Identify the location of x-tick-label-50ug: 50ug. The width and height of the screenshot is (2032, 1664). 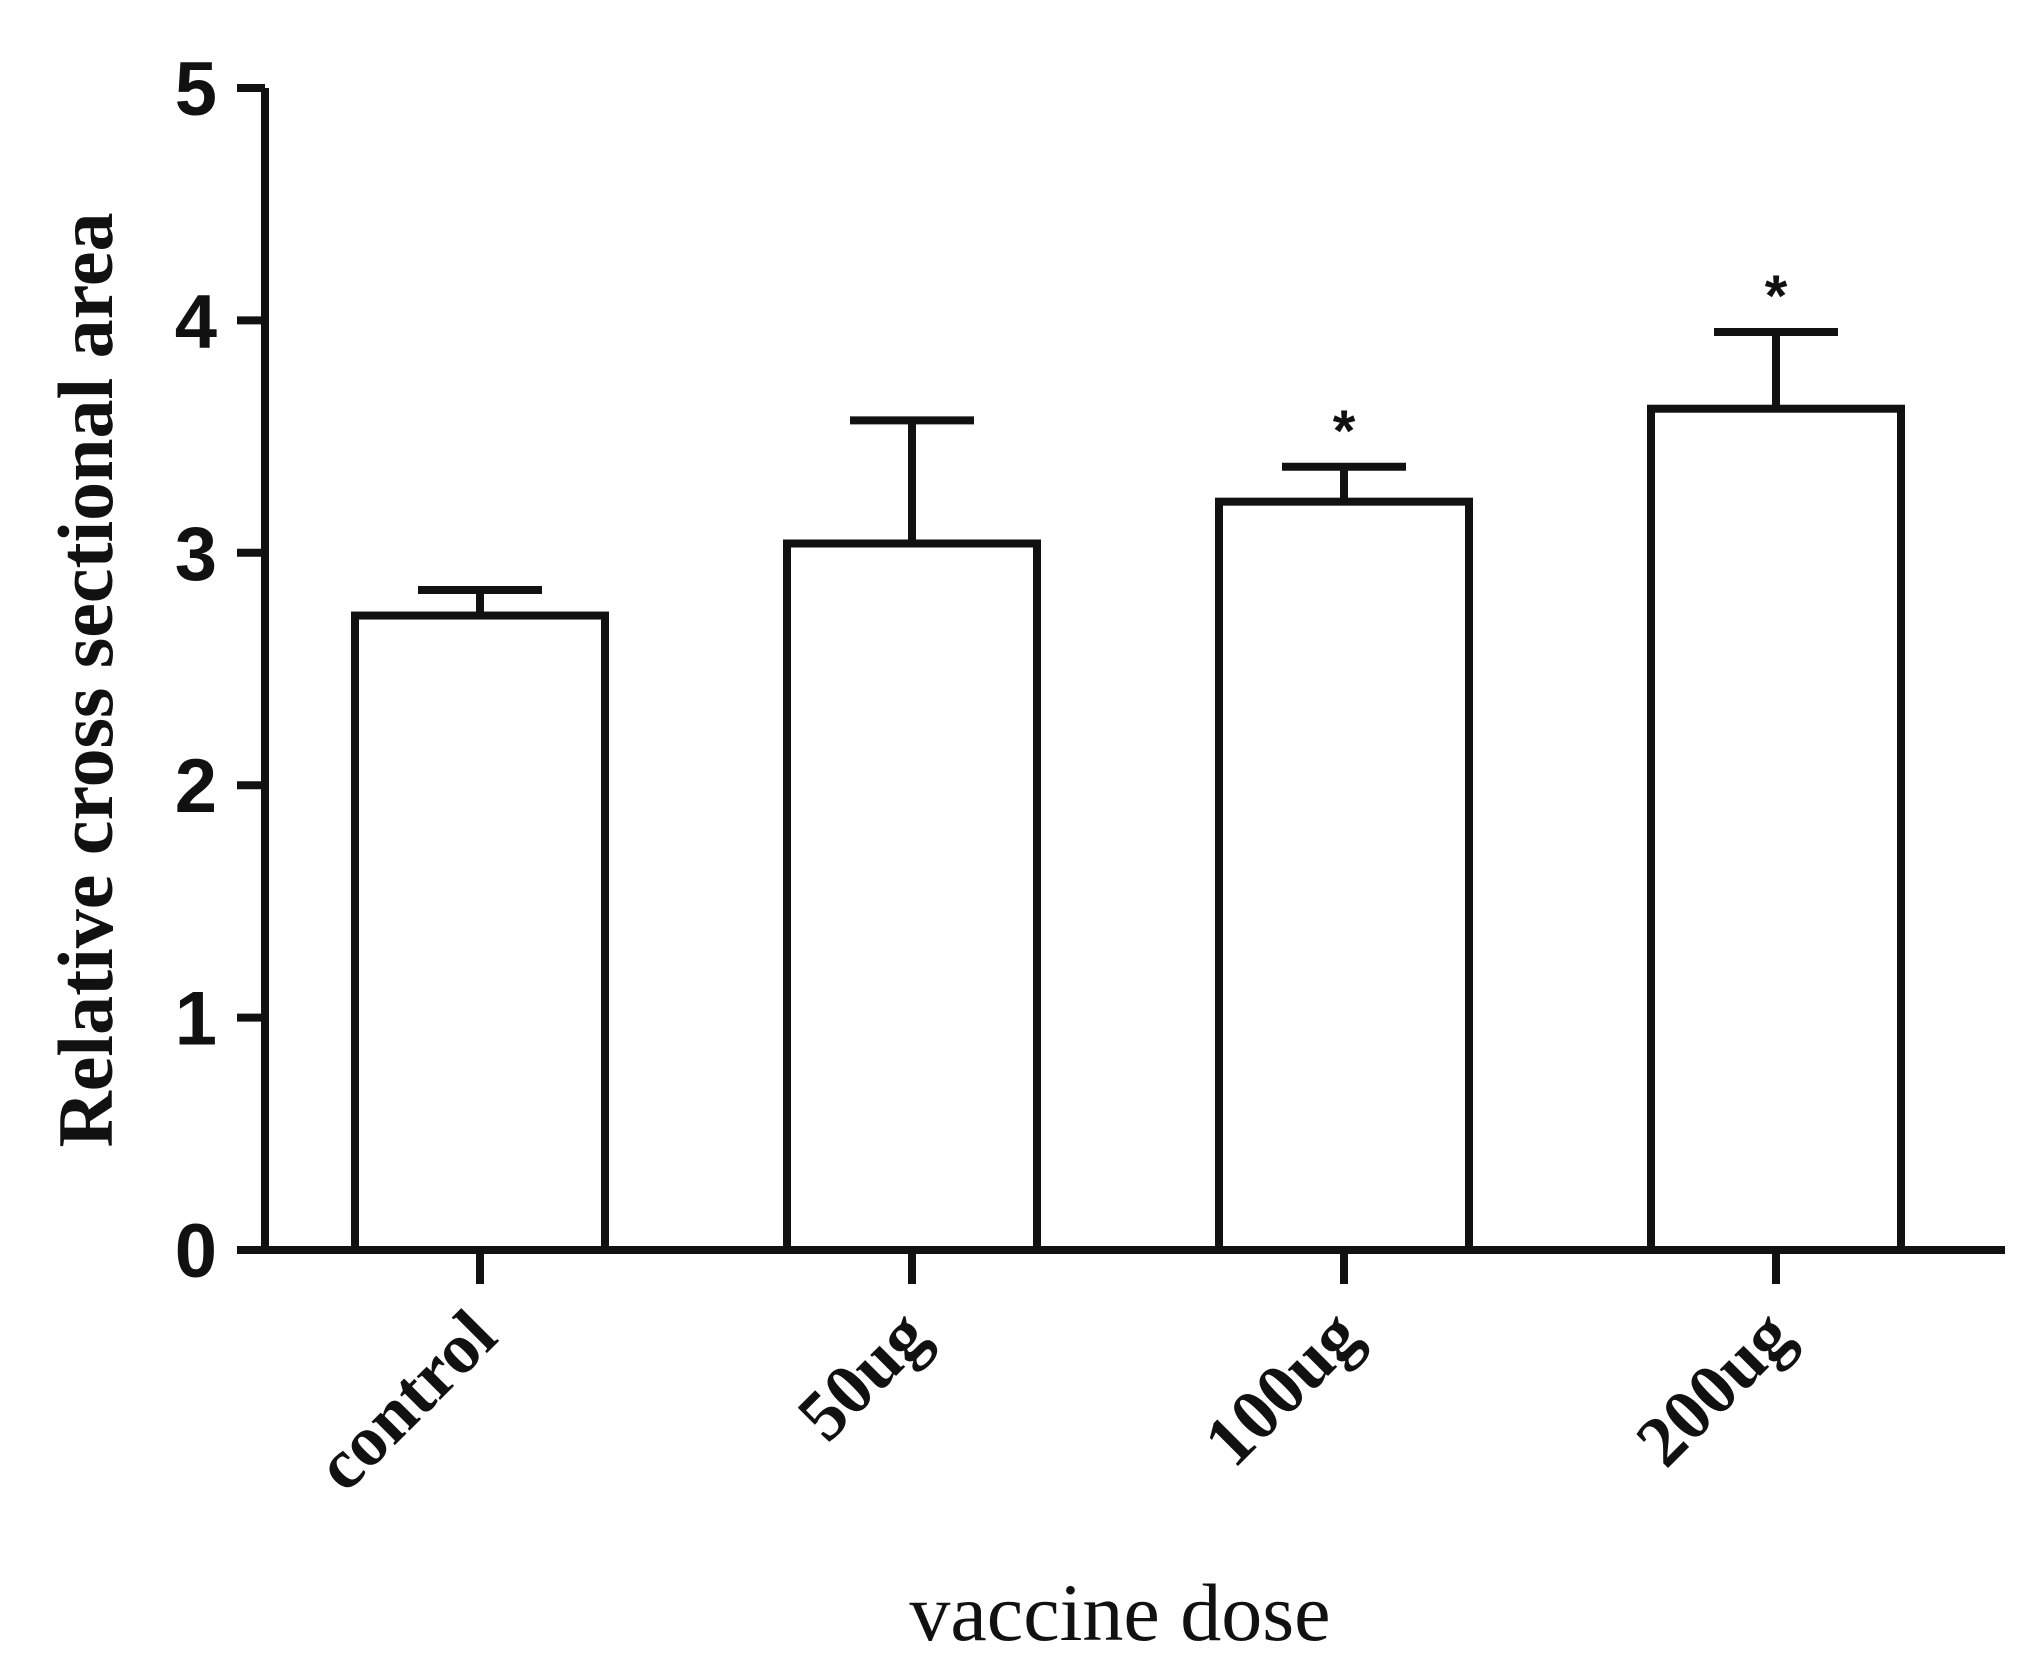
(862, 1375).